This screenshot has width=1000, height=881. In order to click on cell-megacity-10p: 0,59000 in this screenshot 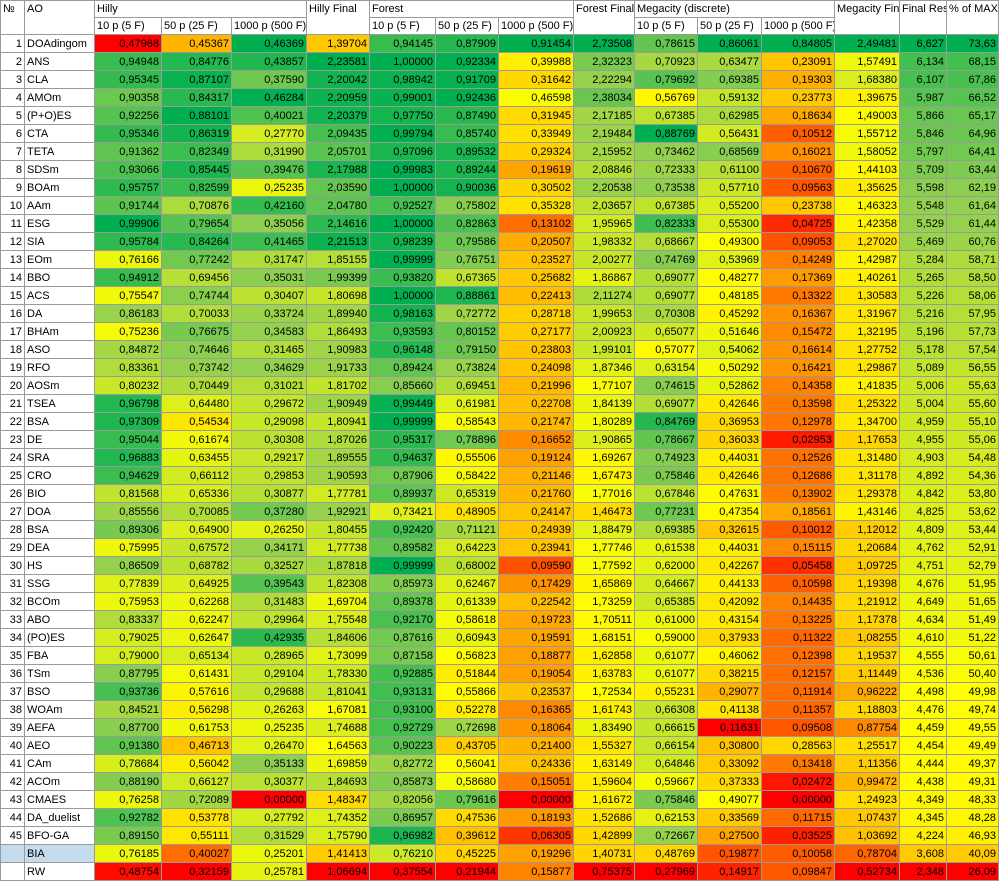, I will do `click(666, 637)`.